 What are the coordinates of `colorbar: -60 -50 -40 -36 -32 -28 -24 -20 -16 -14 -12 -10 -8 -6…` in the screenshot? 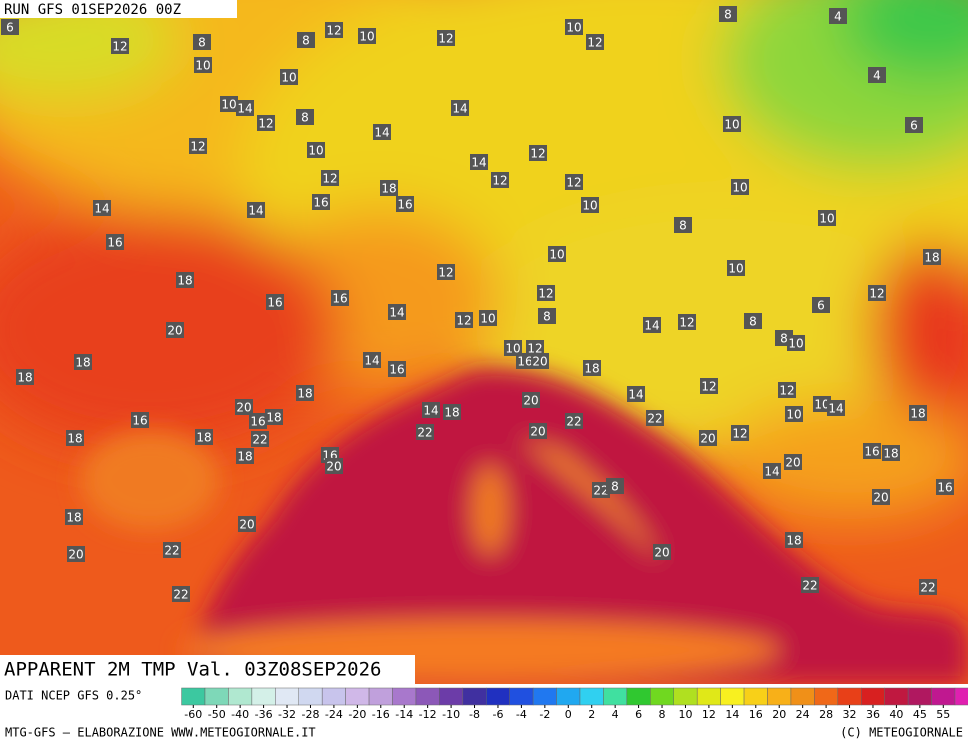 It's located at (574, 704).